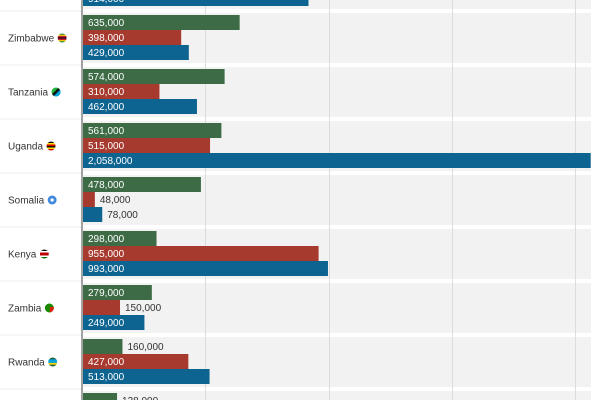  Describe the element at coordinates (106, 107) in the screenshot. I see `bar-value-label: 462,000` at that location.